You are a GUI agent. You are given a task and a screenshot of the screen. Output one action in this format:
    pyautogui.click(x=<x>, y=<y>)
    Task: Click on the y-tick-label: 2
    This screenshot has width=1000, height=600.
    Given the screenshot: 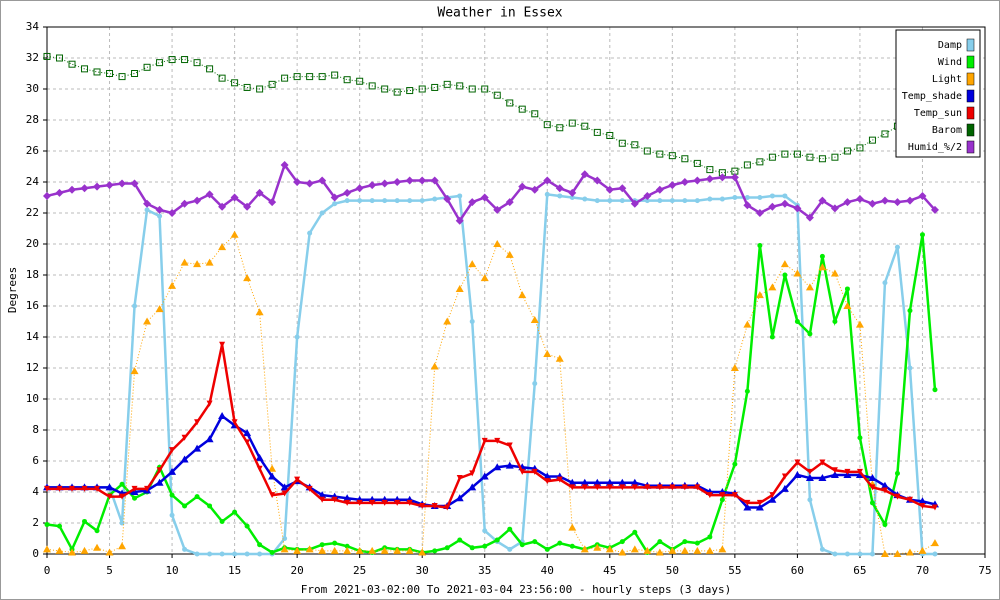 What is the action you would take?
    pyautogui.click(x=35, y=522)
    